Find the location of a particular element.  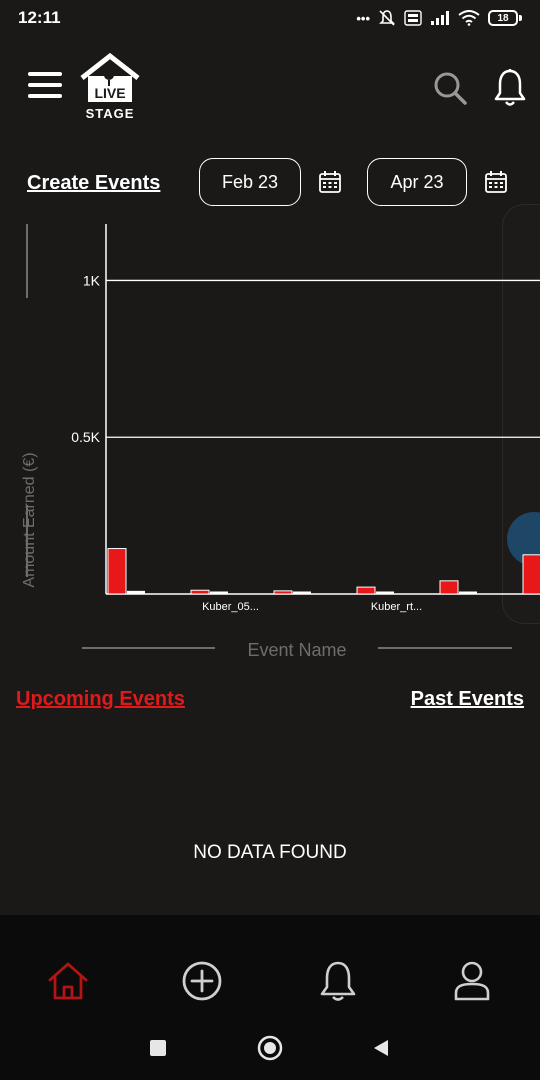

back-icon is located at coordinates (381, 1048).